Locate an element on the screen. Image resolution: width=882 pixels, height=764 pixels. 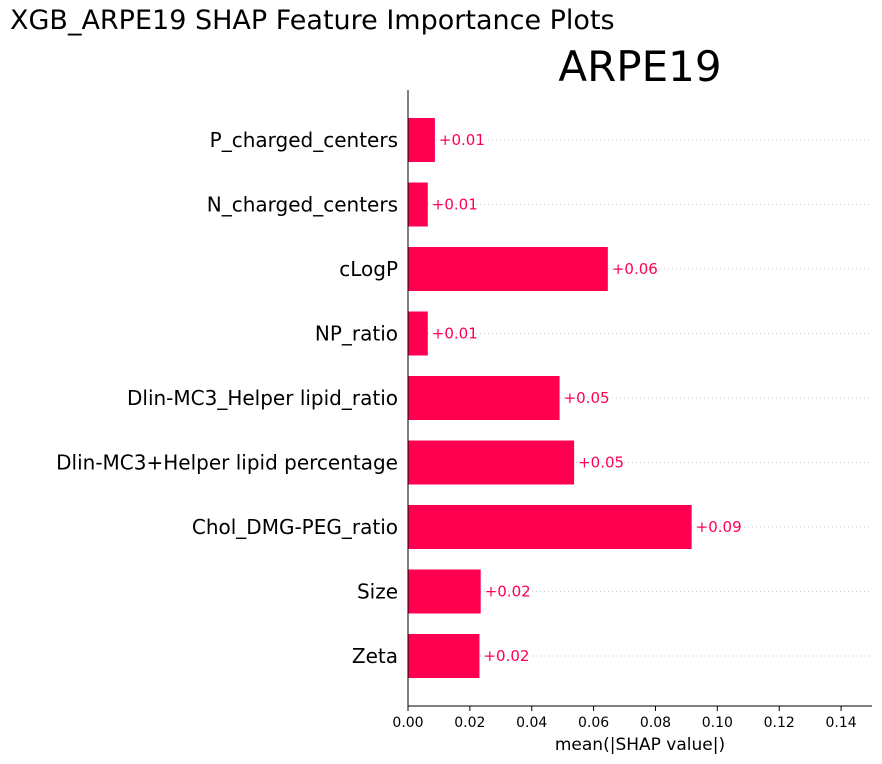
category-label: Dlin-MC3+Helper lipid percentage is located at coordinates (227, 463).